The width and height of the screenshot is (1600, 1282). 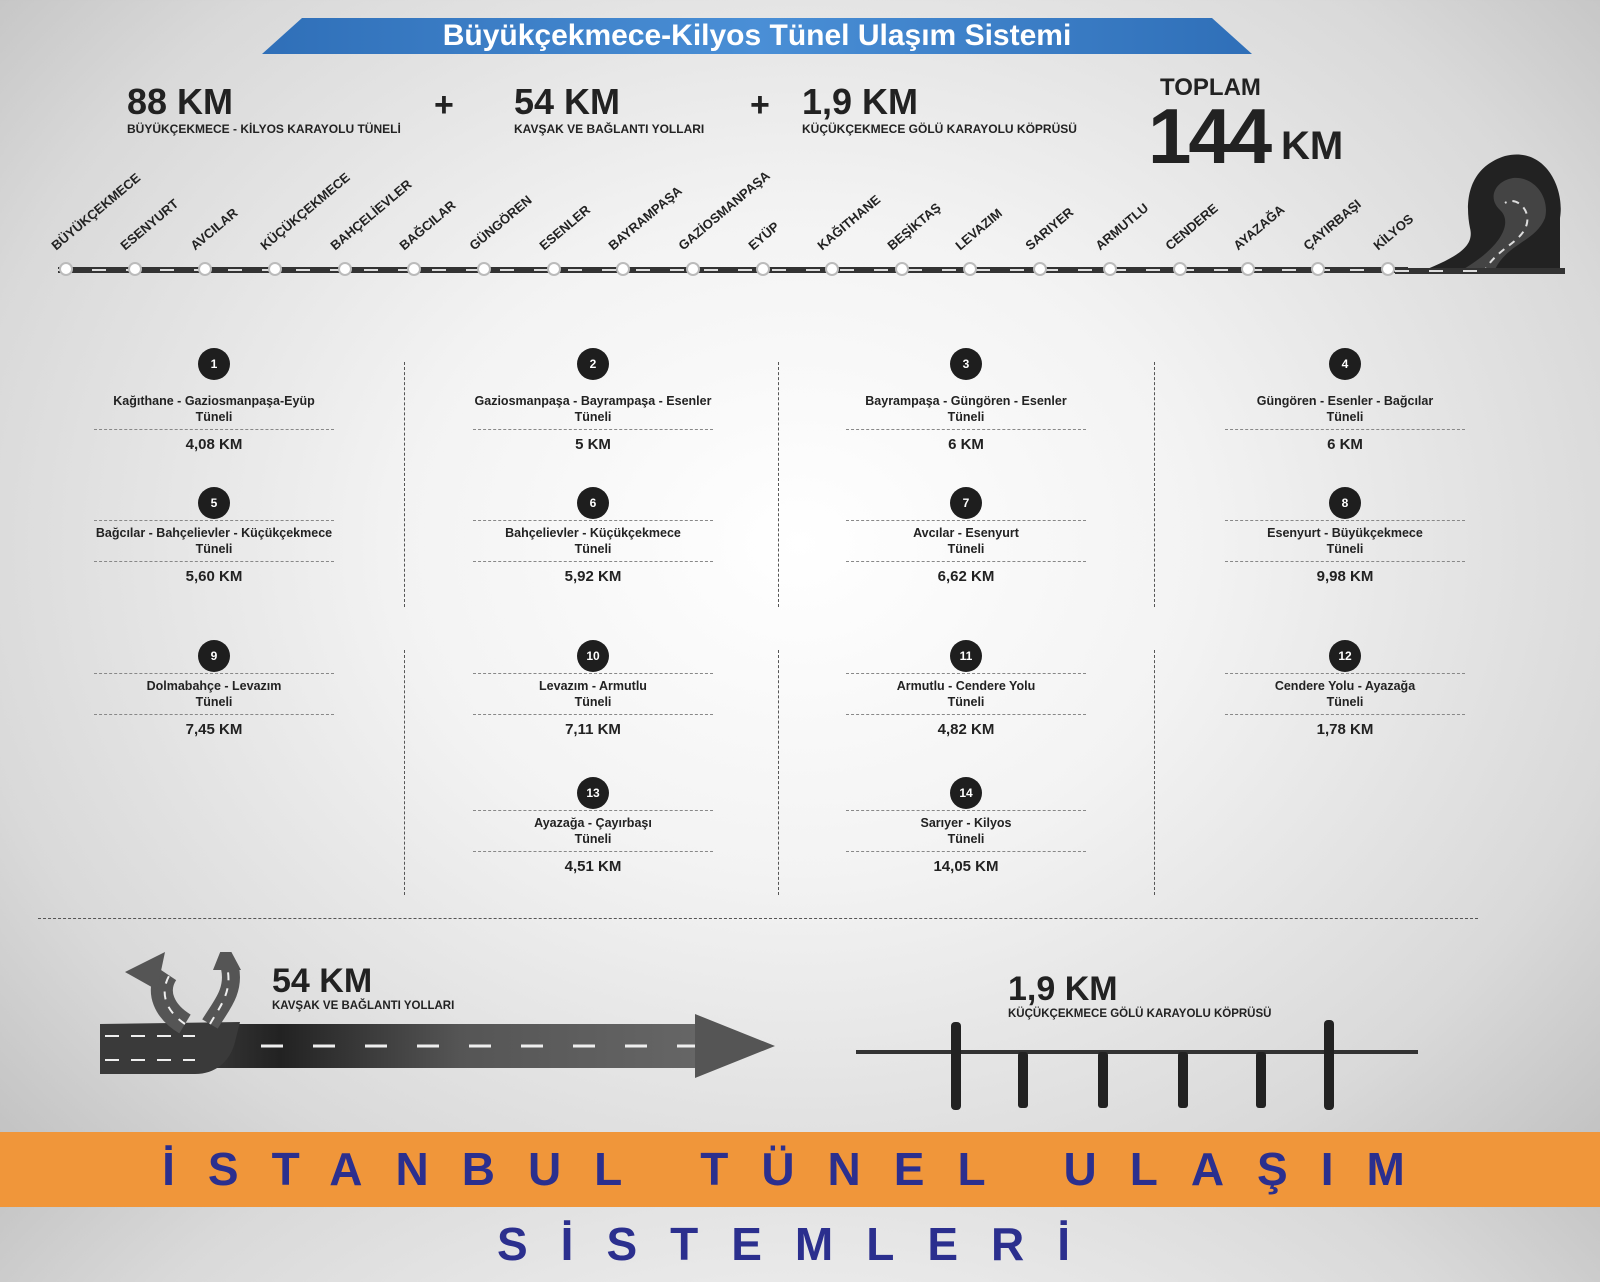 I want to click on stat-roads-value: 54 KM, so click(x=567, y=101).